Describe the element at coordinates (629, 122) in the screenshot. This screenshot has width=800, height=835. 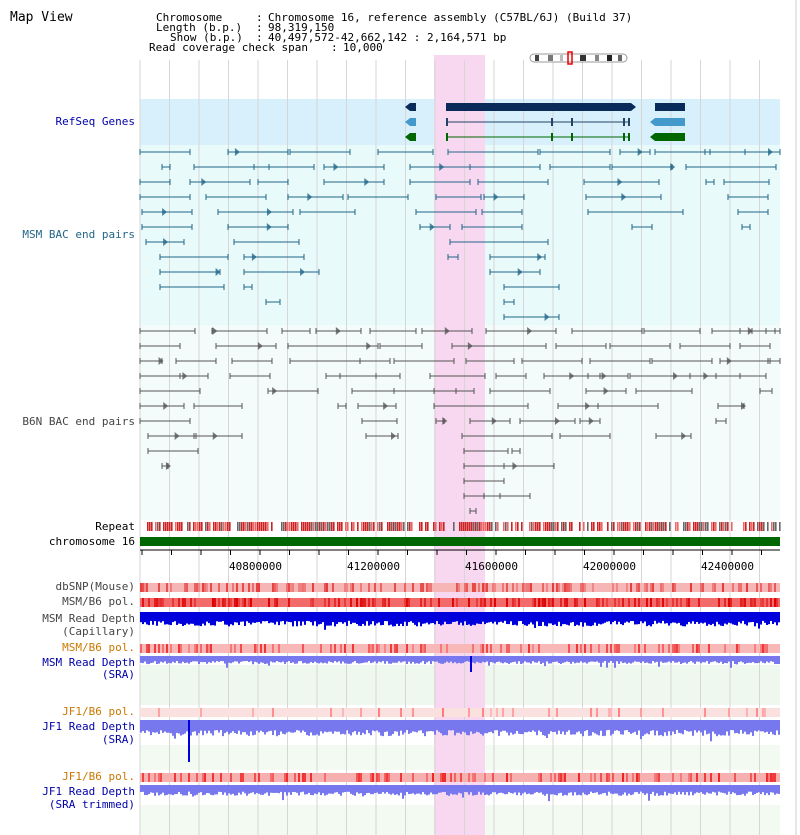
I see `gene-exon` at that location.